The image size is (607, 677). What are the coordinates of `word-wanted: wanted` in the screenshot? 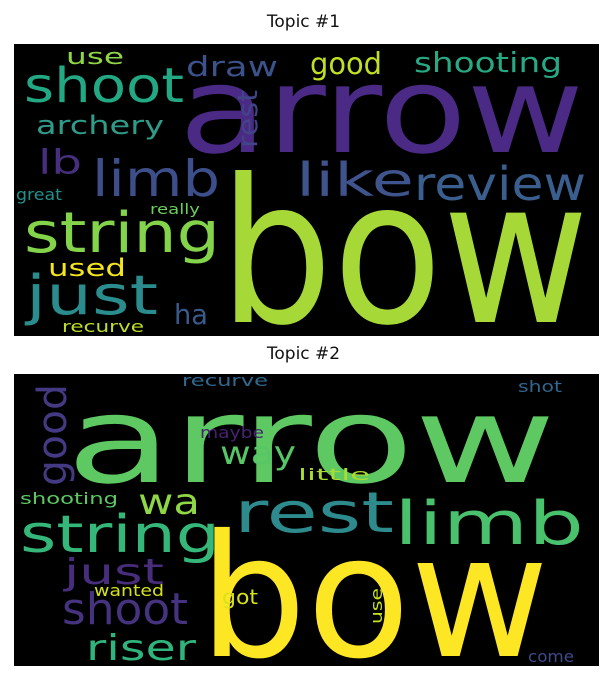 It's located at (129, 590).